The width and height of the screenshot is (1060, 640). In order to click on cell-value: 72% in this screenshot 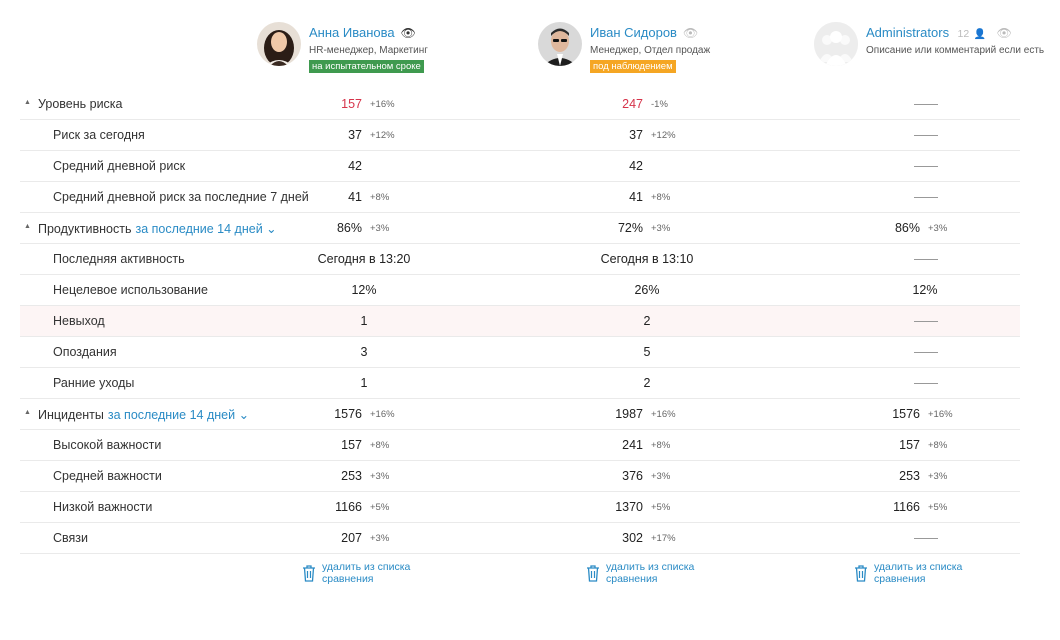, I will do `click(630, 228)`.